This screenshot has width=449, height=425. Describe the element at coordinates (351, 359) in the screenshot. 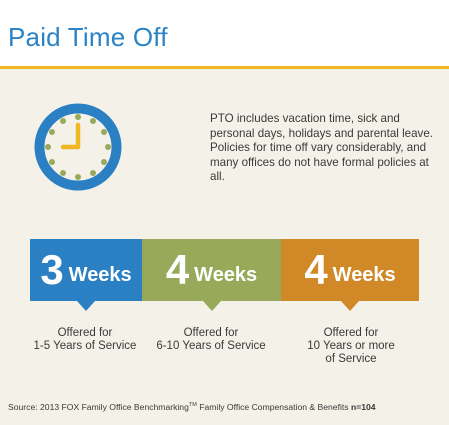

I see `caption-line: of Service` at that location.